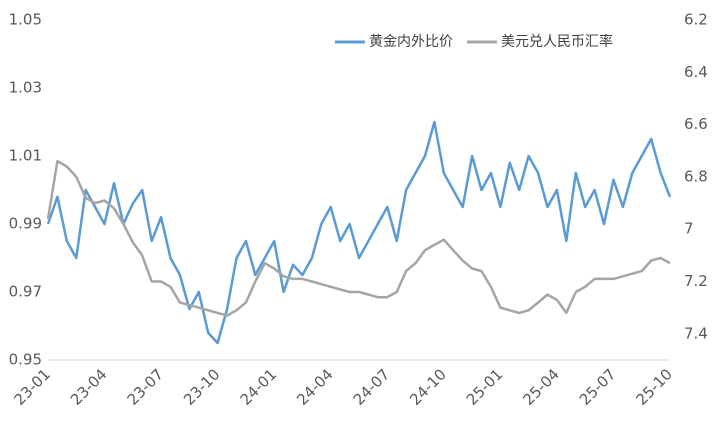 The width and height of the screenshot is (716, 429). Describe the element at coordinates (696, 20) in the screenshot. I see `y2-tick-label: 6.2` at that location.